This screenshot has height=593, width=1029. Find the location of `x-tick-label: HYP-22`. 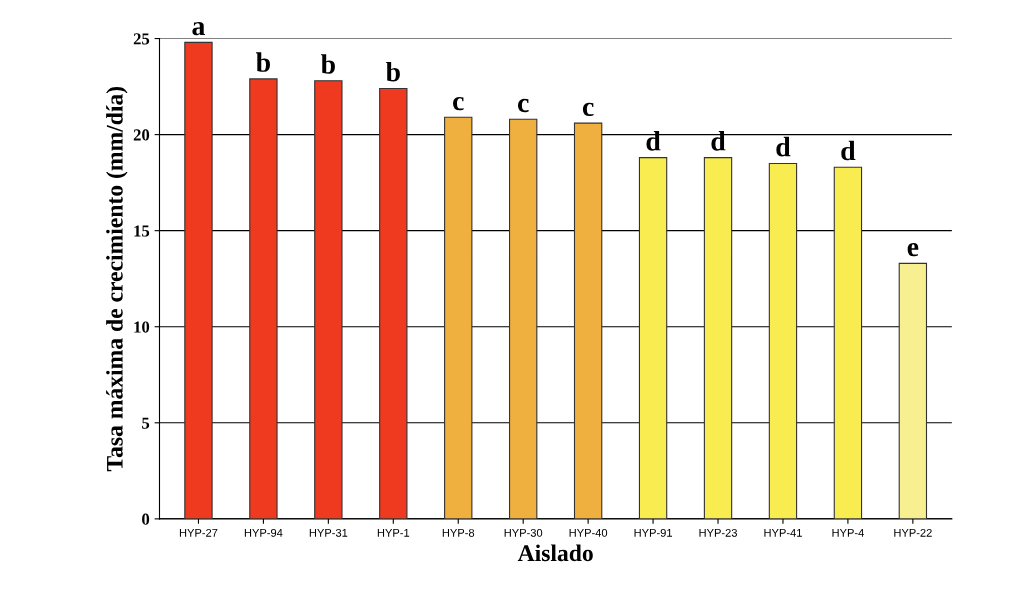

x-tick-label: HYP-22 is located at coordinates (913, 532).